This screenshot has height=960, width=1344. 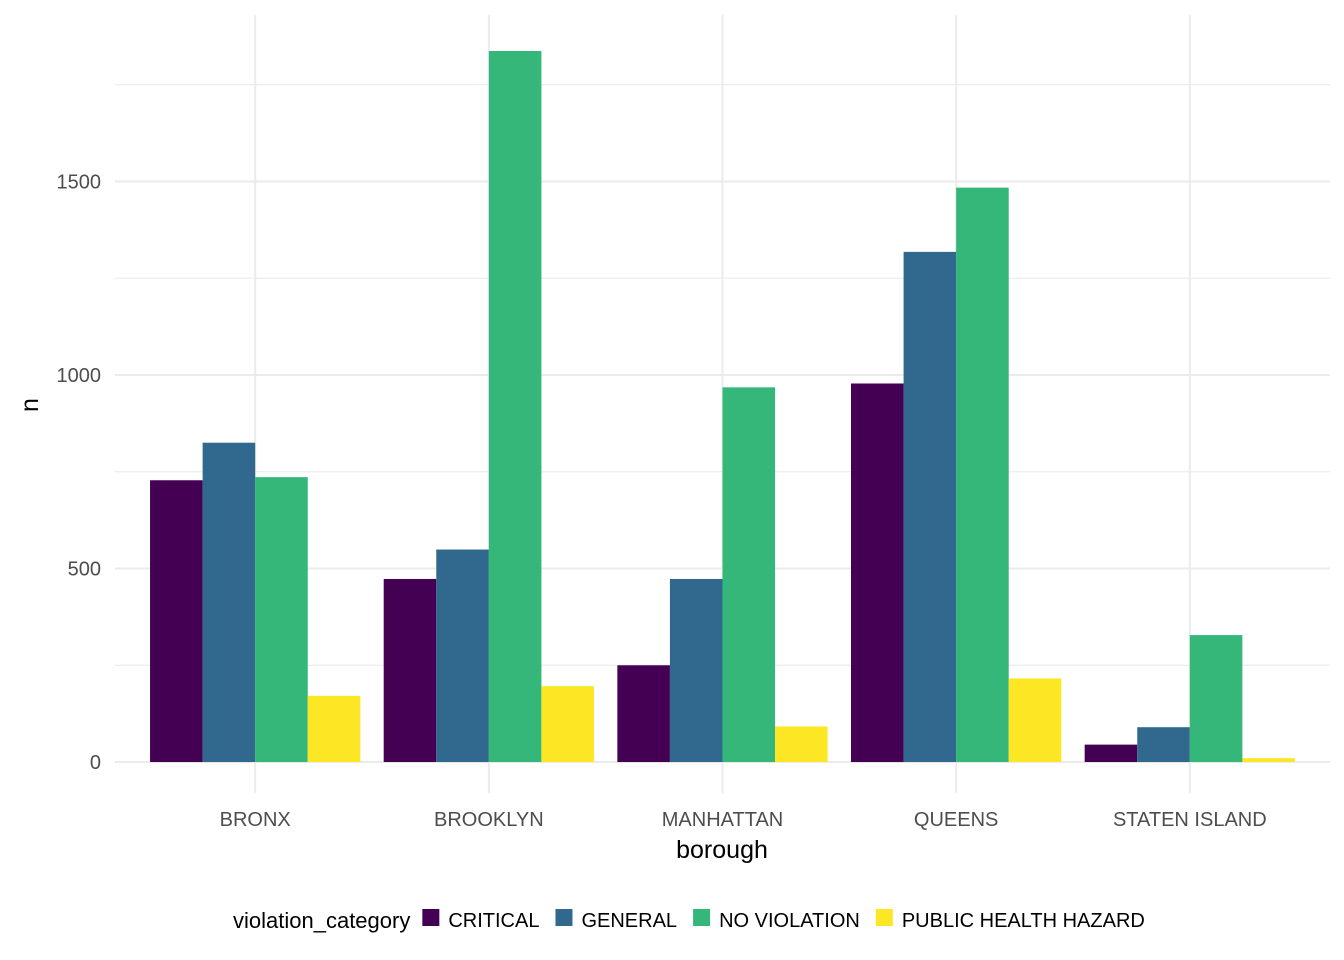 I want to click on legend-label: GENERAL, so click(x=629, y=921).